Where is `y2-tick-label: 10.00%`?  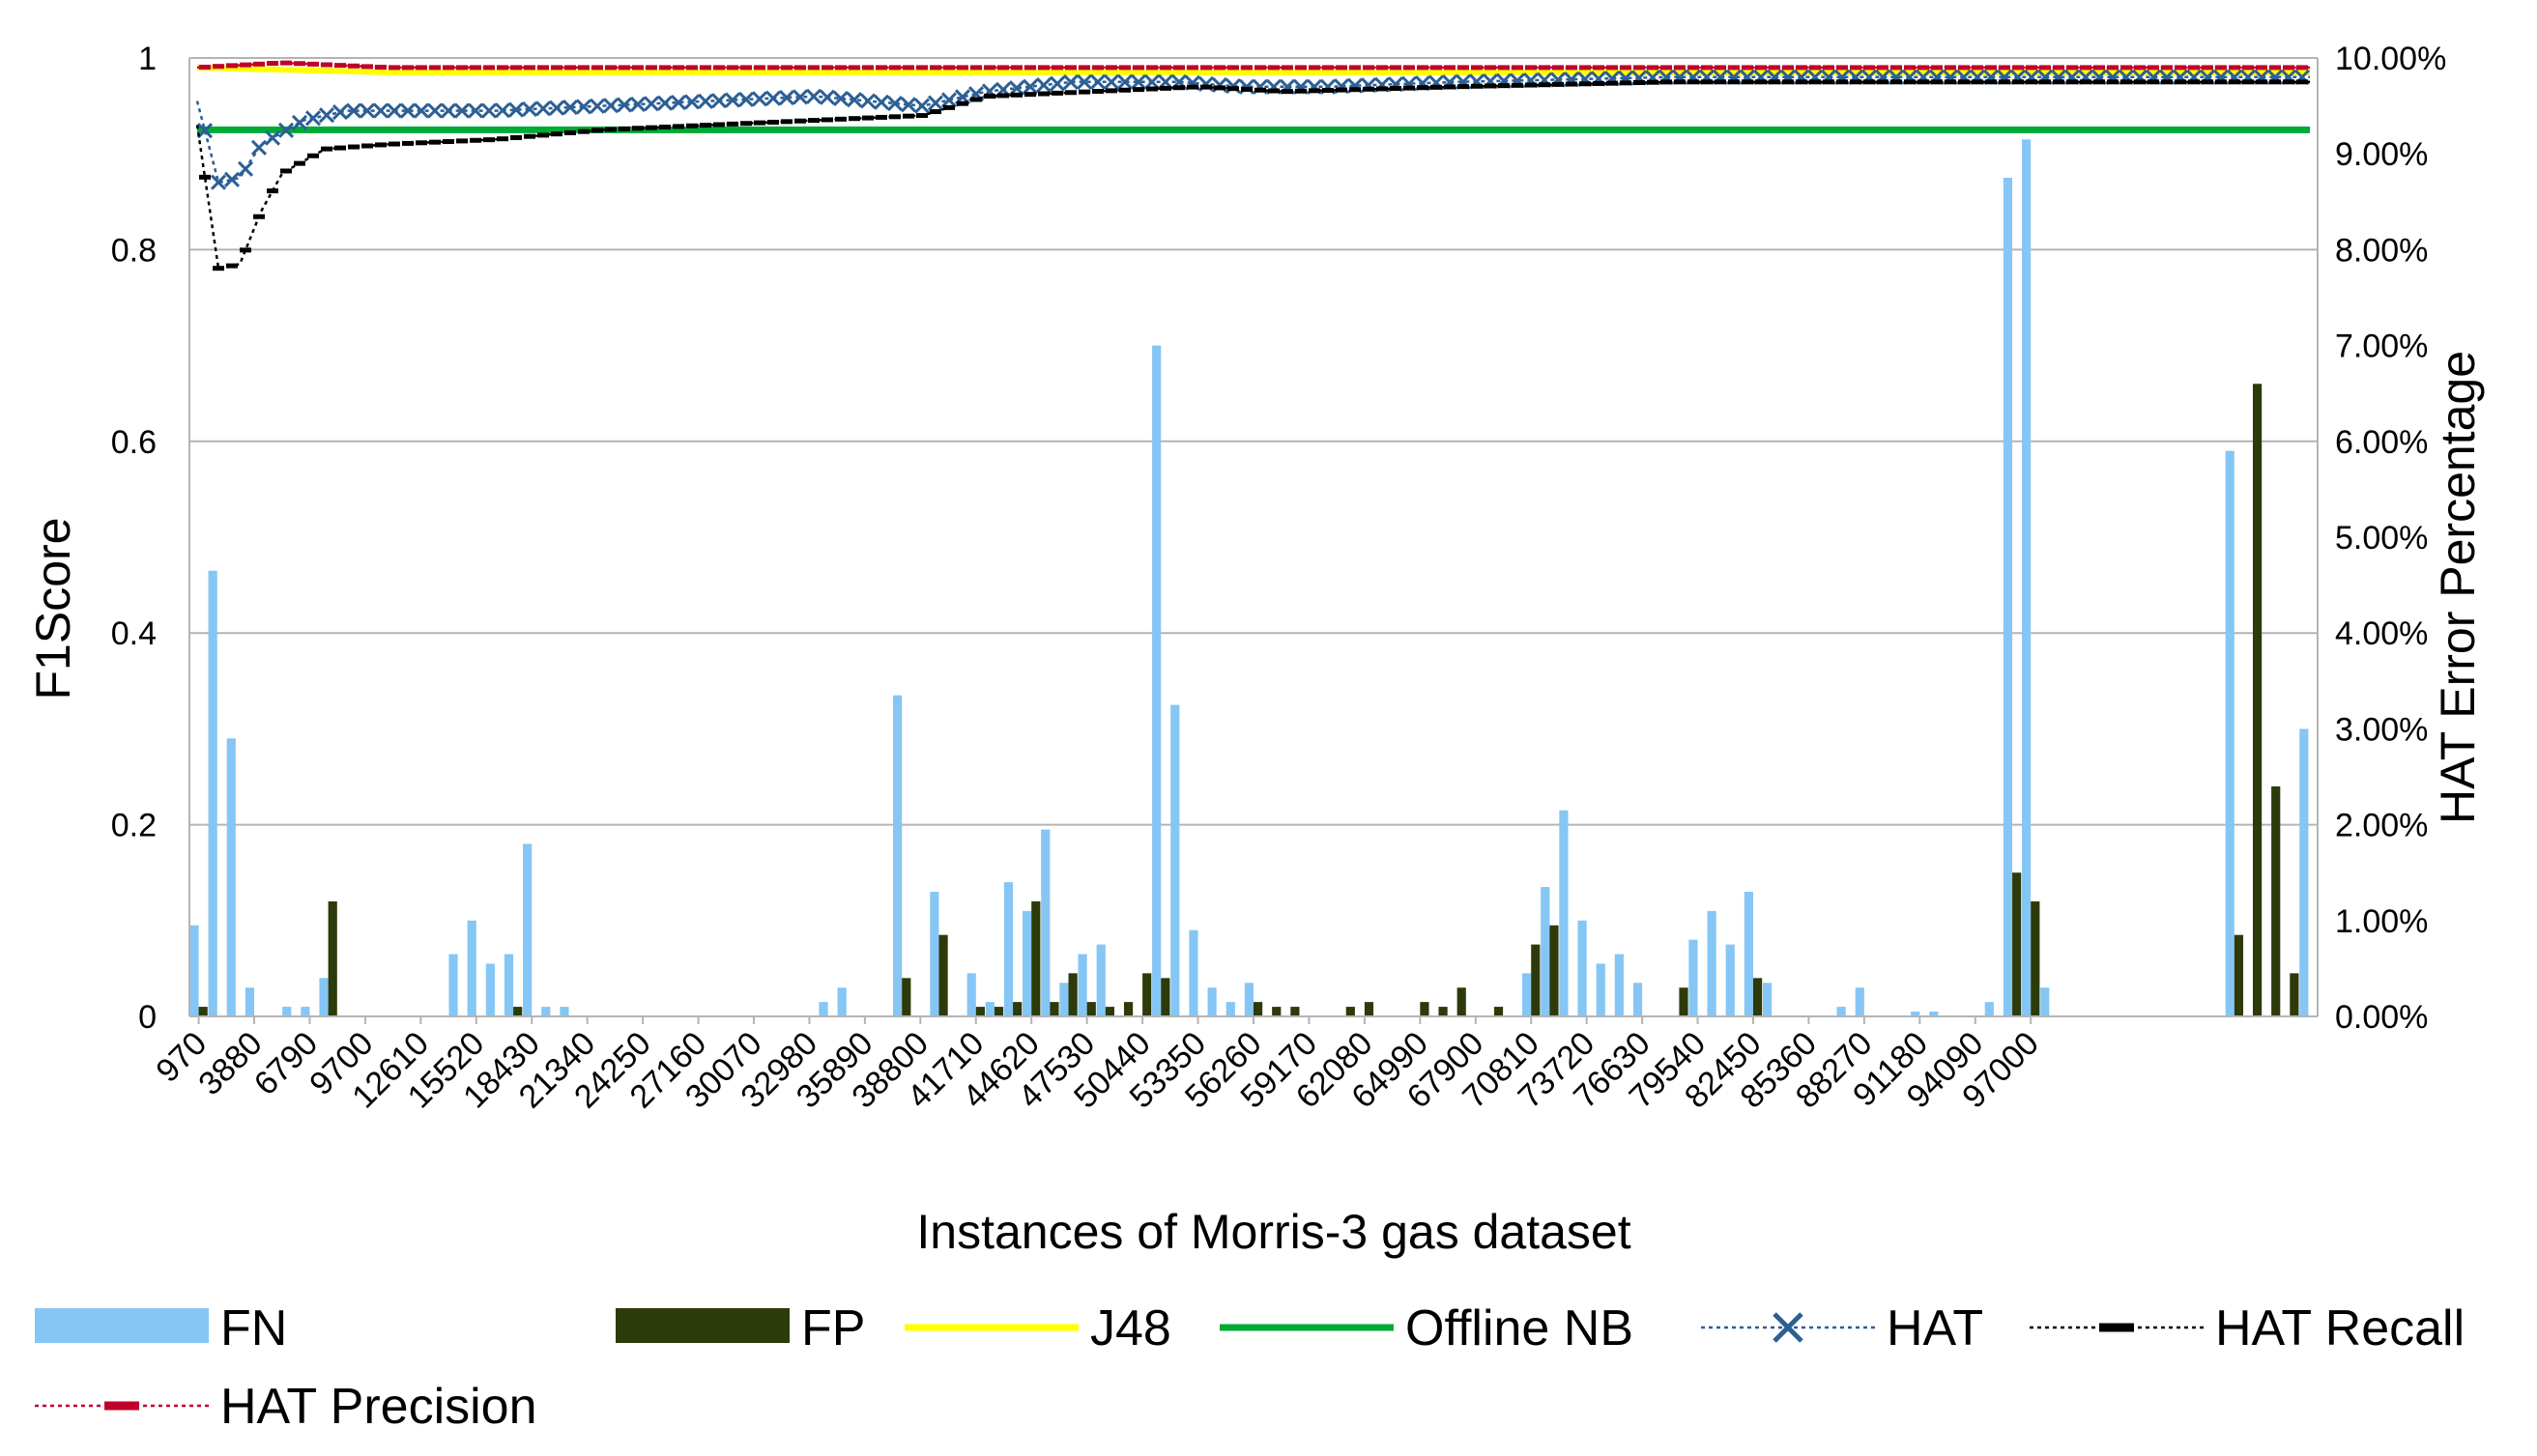 y2-tick-label: 10.00% is located at coordinates (2390, 59).